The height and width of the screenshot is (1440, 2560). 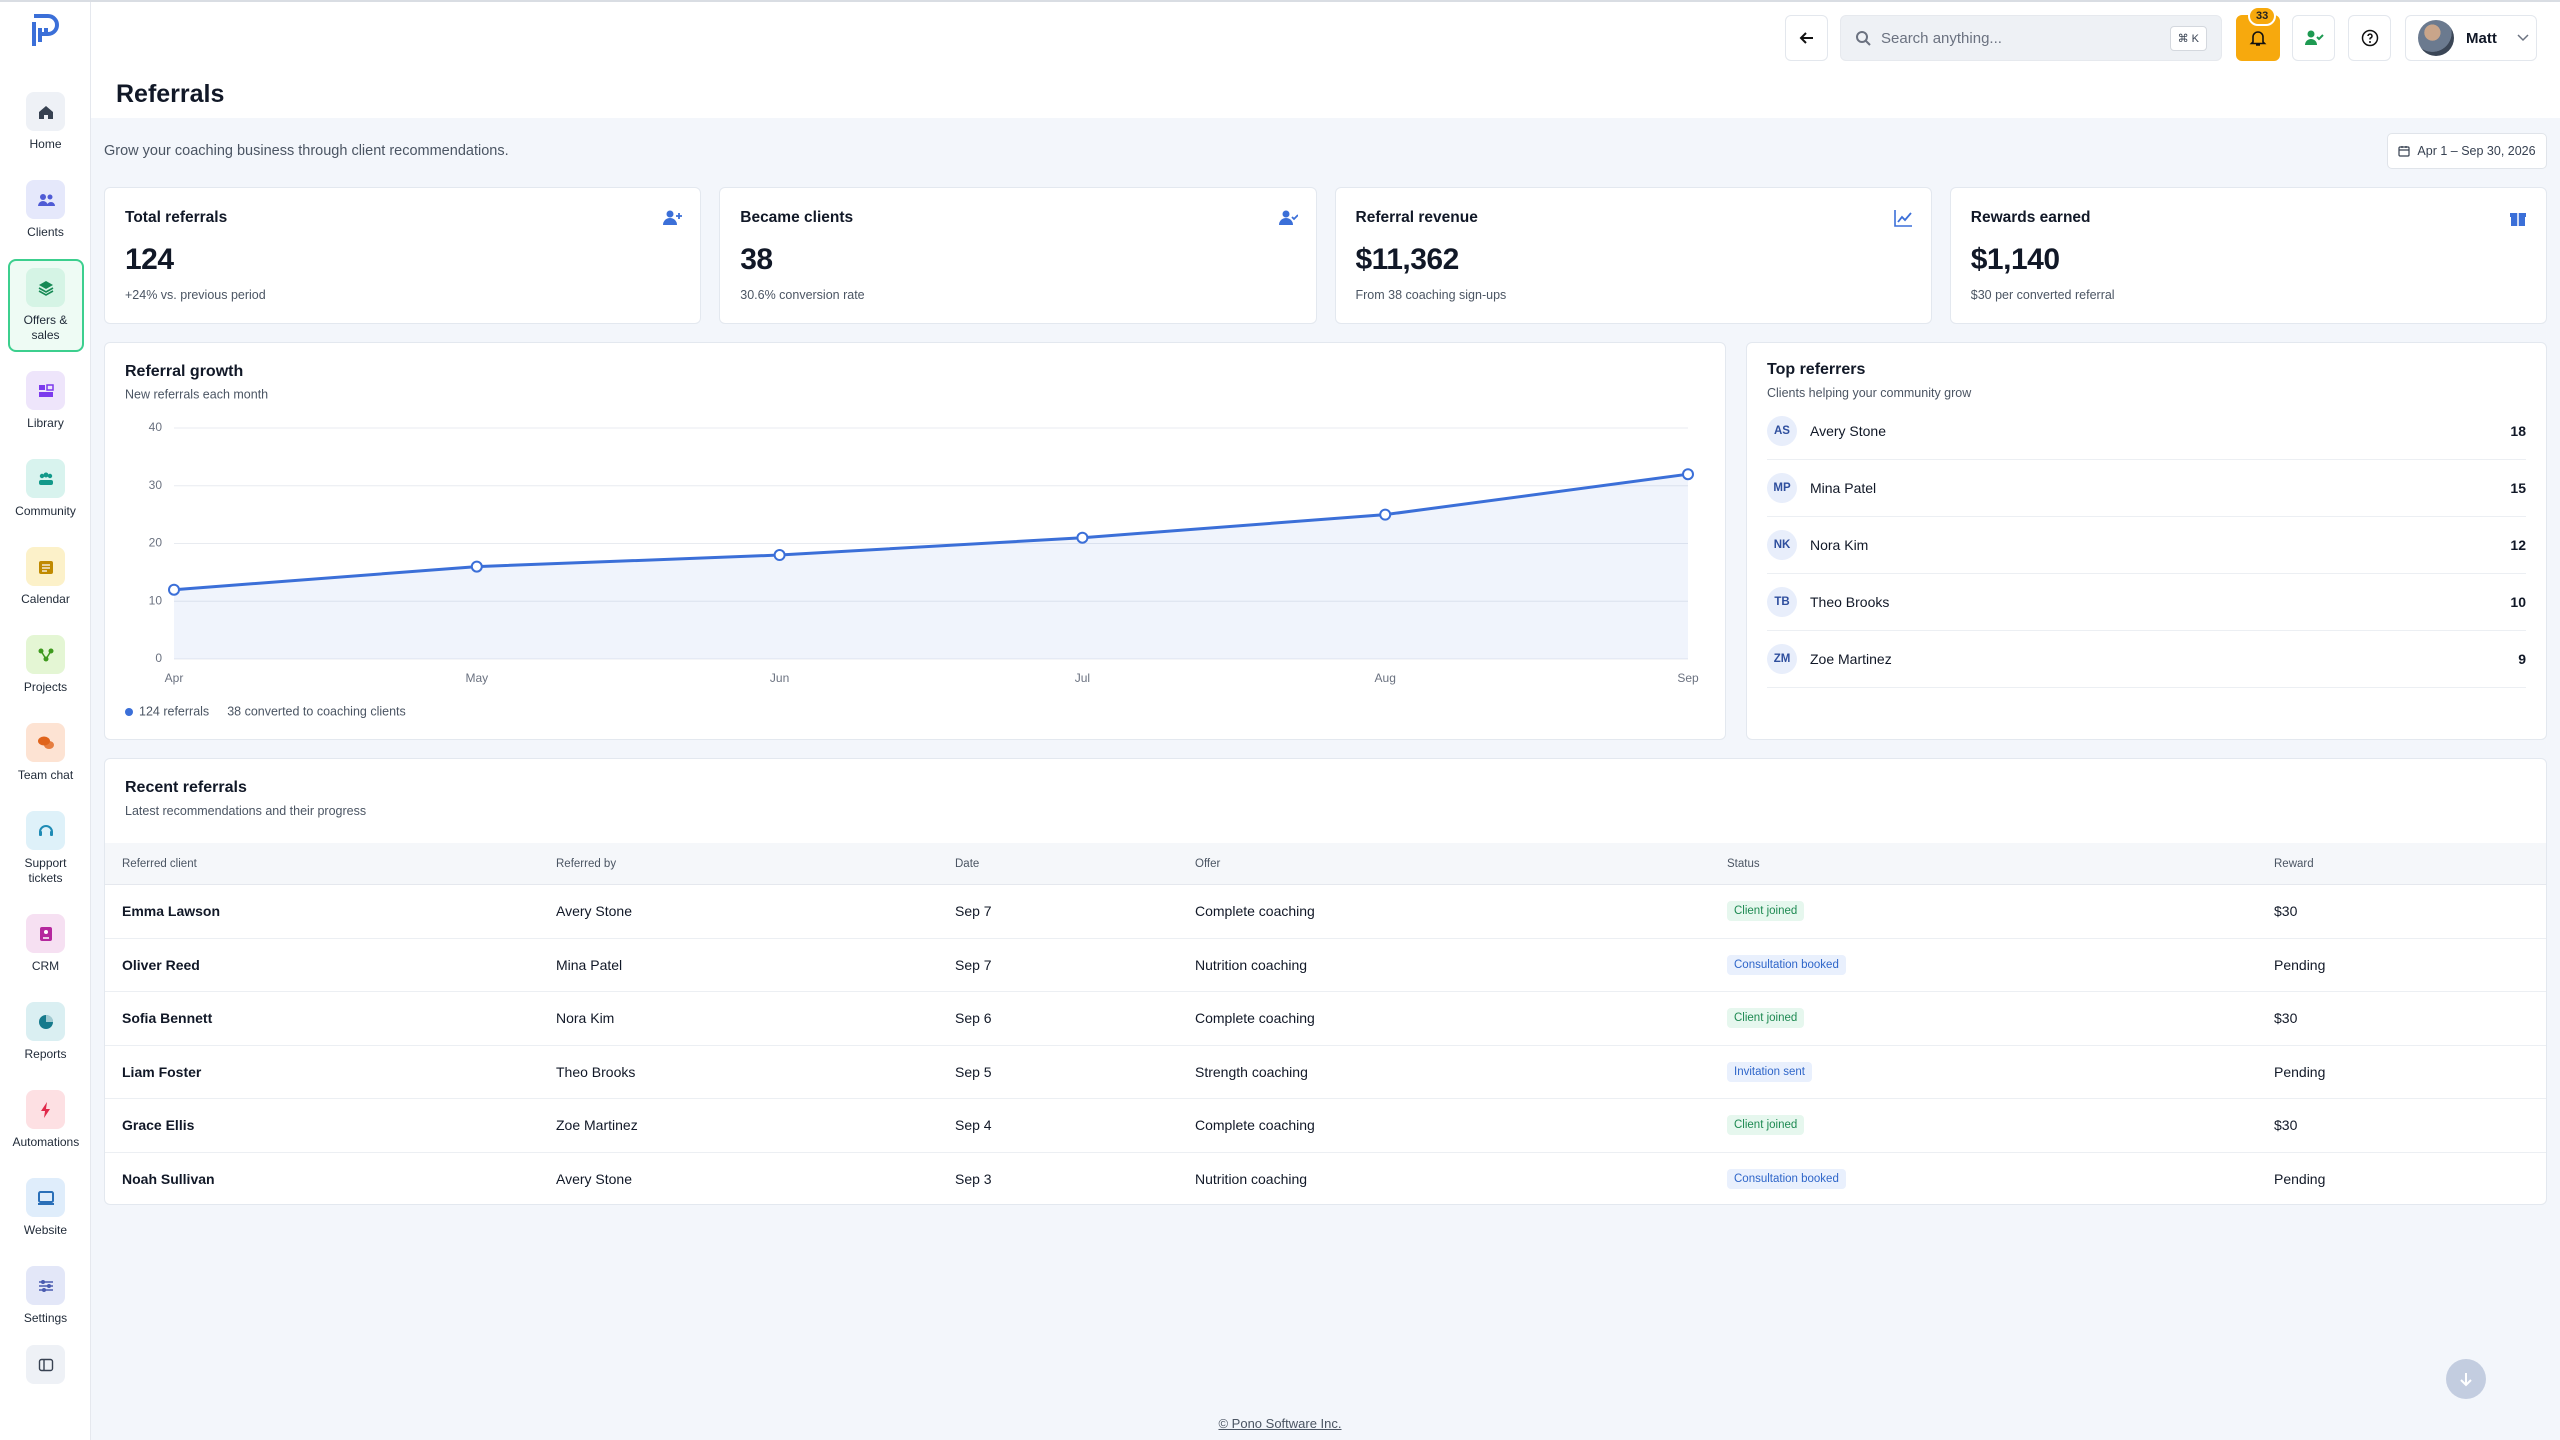 What do you see at coordinates (2481, 38) in the screenshot?
I see `user-name: Matt` at bounding box center [2481, 38].